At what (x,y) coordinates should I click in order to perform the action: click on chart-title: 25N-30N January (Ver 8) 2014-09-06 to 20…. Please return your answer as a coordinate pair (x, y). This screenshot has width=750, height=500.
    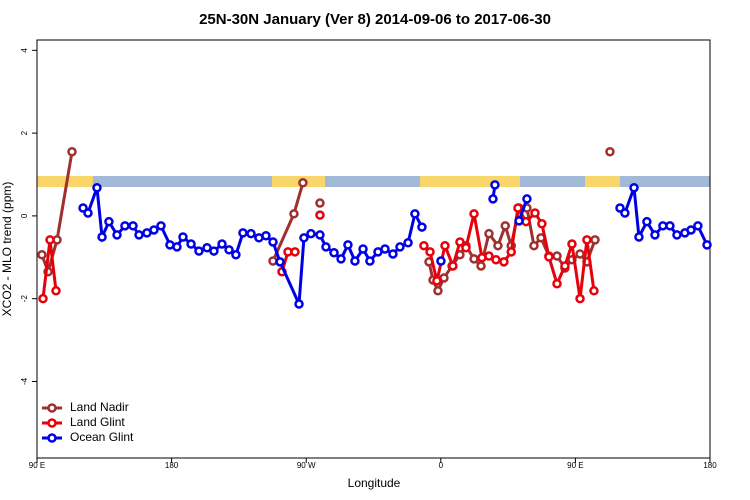
    Looking at the image, I should click on (375, 19).